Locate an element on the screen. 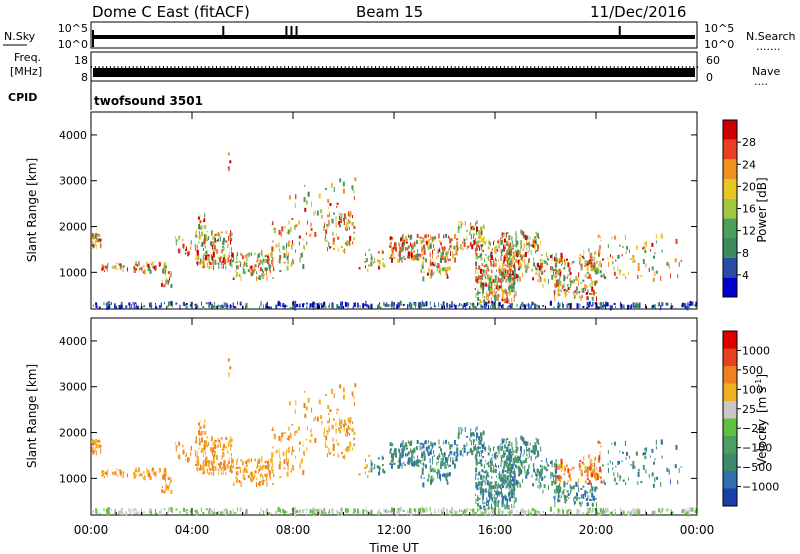 This screenshot has height=554, width=800. x-tick-label: 04:00 is located at coordinates (192, 530).